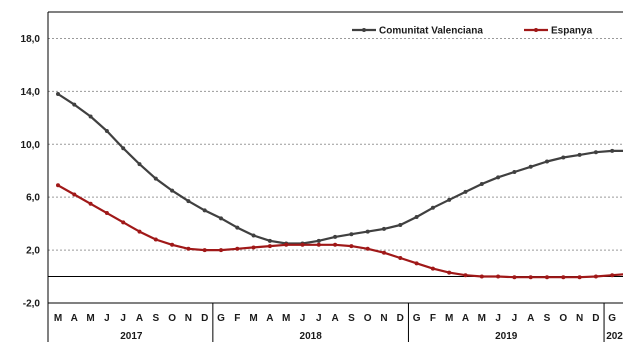 The height and width of the screenshot is (342, 623). What do you see at coordinates (32, 304) in the screenshot?
I see `y-tick-label: -2,0` at bounding box center [32, 304].